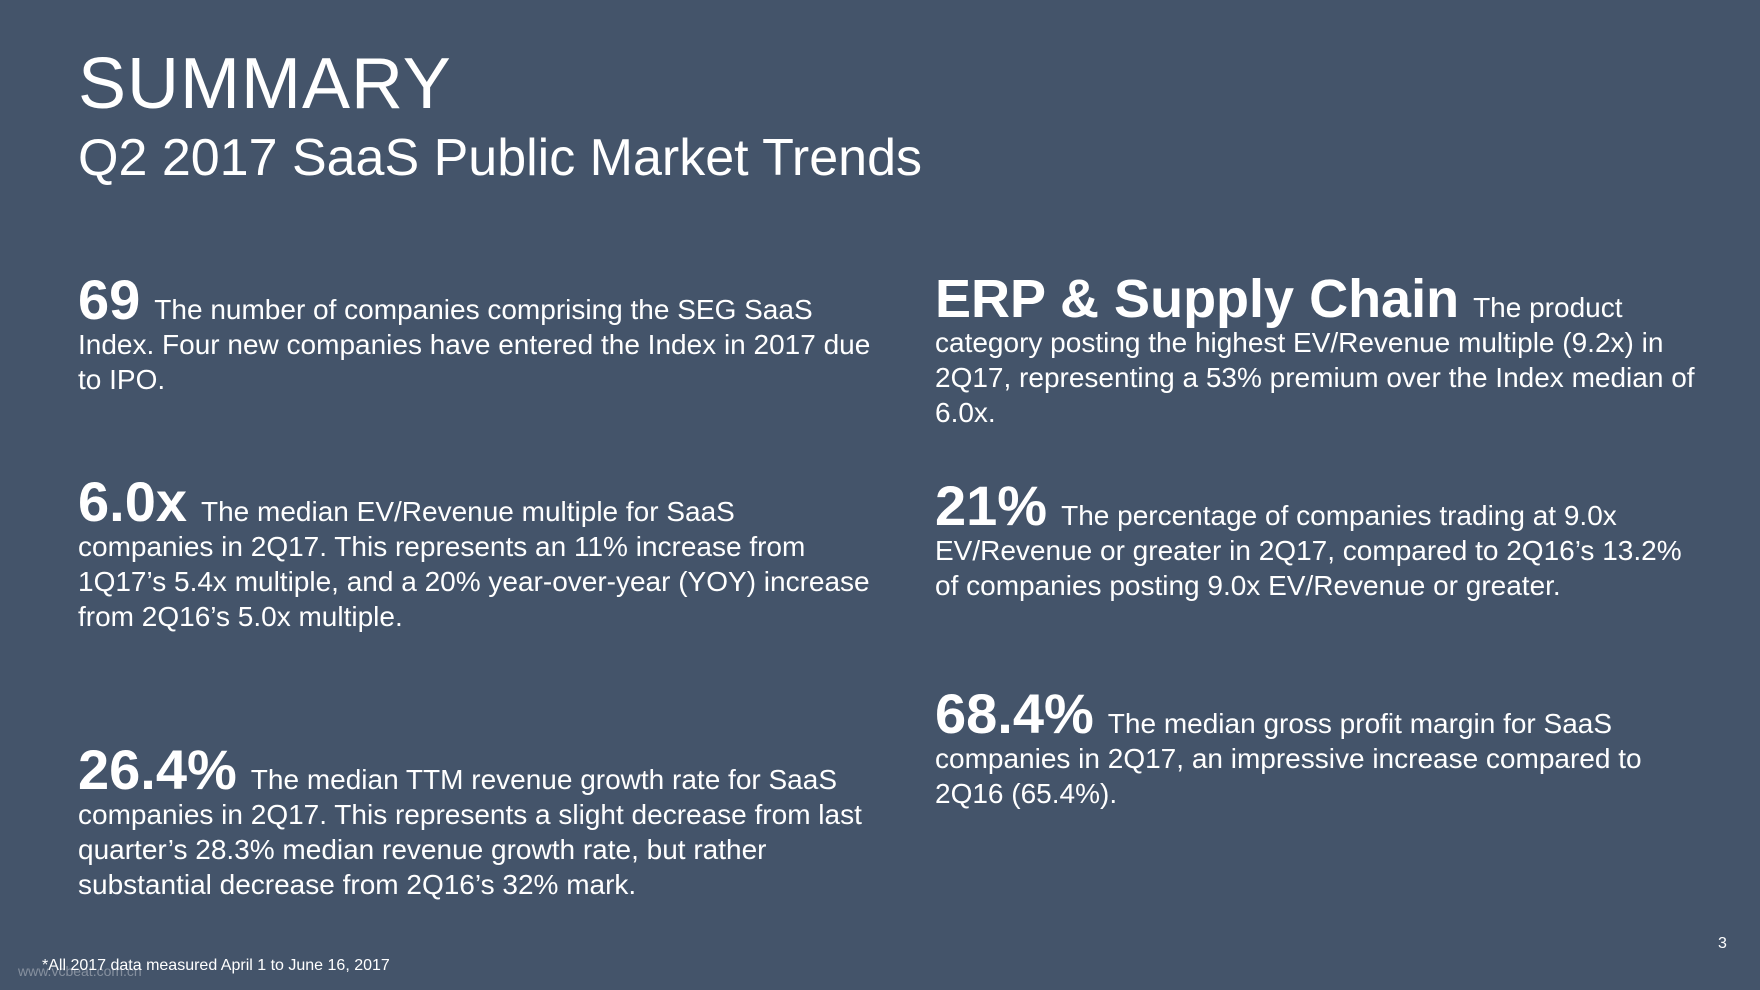 This screenshot has height=990, width=1760. I want to click on stat-figure: ERP & Supply Chain, so click(1197, 299).